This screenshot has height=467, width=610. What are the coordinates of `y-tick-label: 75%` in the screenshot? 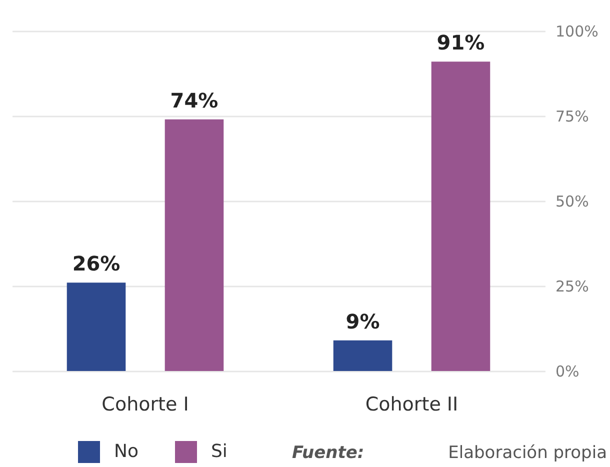 It's located at (572, 117).